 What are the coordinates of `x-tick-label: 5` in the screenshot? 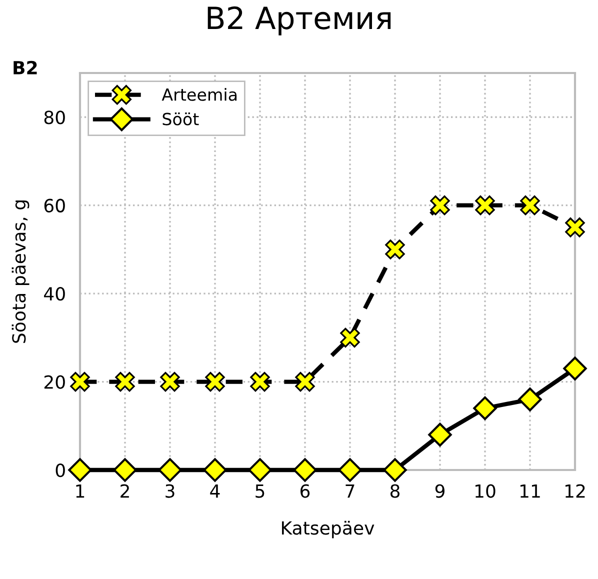 It's located at (260, 491).